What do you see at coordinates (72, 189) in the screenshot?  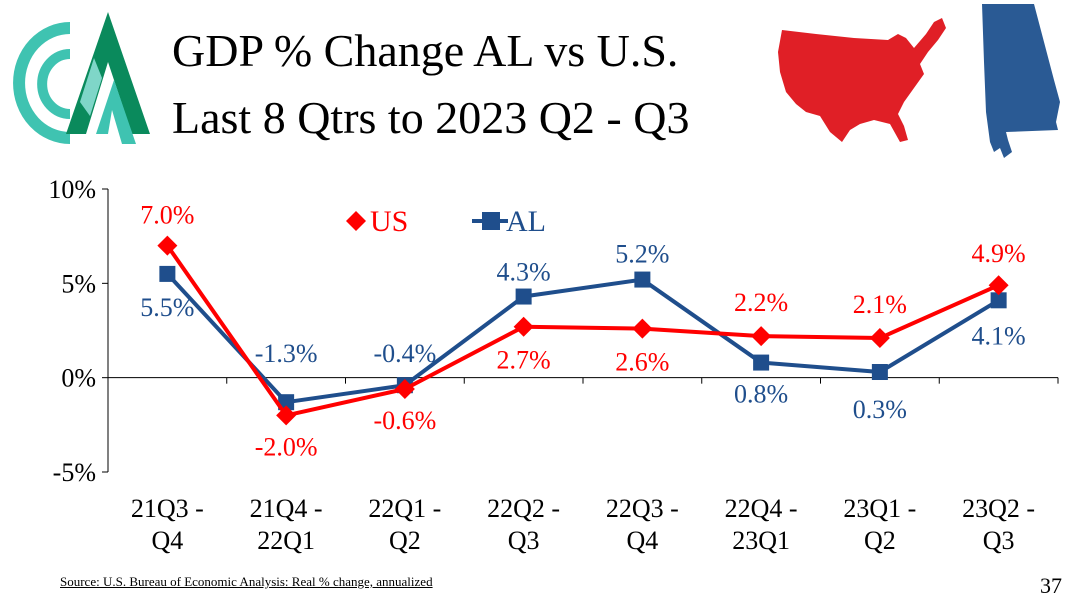 I see `y-tick-label: 10%` at bounding box center [72, 189].